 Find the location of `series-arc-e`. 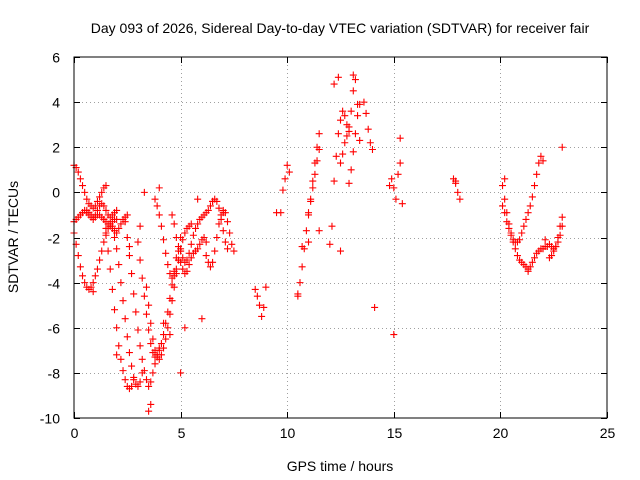

series-arc-e is located at coordinates (119, 304).